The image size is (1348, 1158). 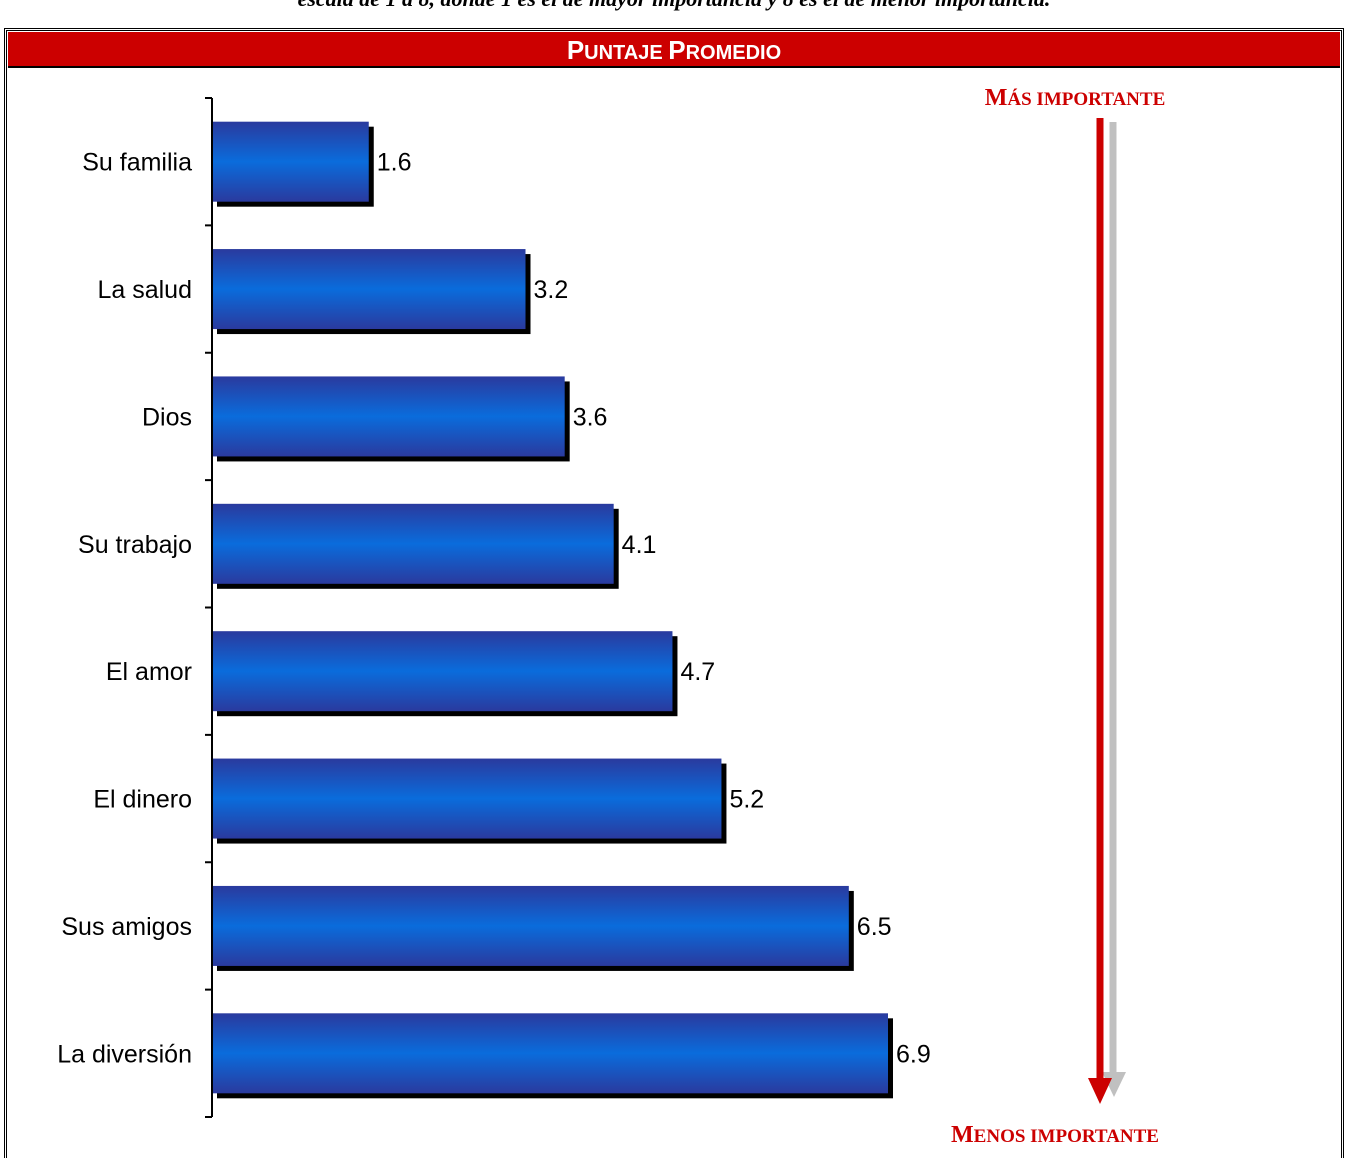 What do you see at coordinates (1100, 1091) in the screenshot?
I see `arrow-head` at bounding box center [1100, 1091].